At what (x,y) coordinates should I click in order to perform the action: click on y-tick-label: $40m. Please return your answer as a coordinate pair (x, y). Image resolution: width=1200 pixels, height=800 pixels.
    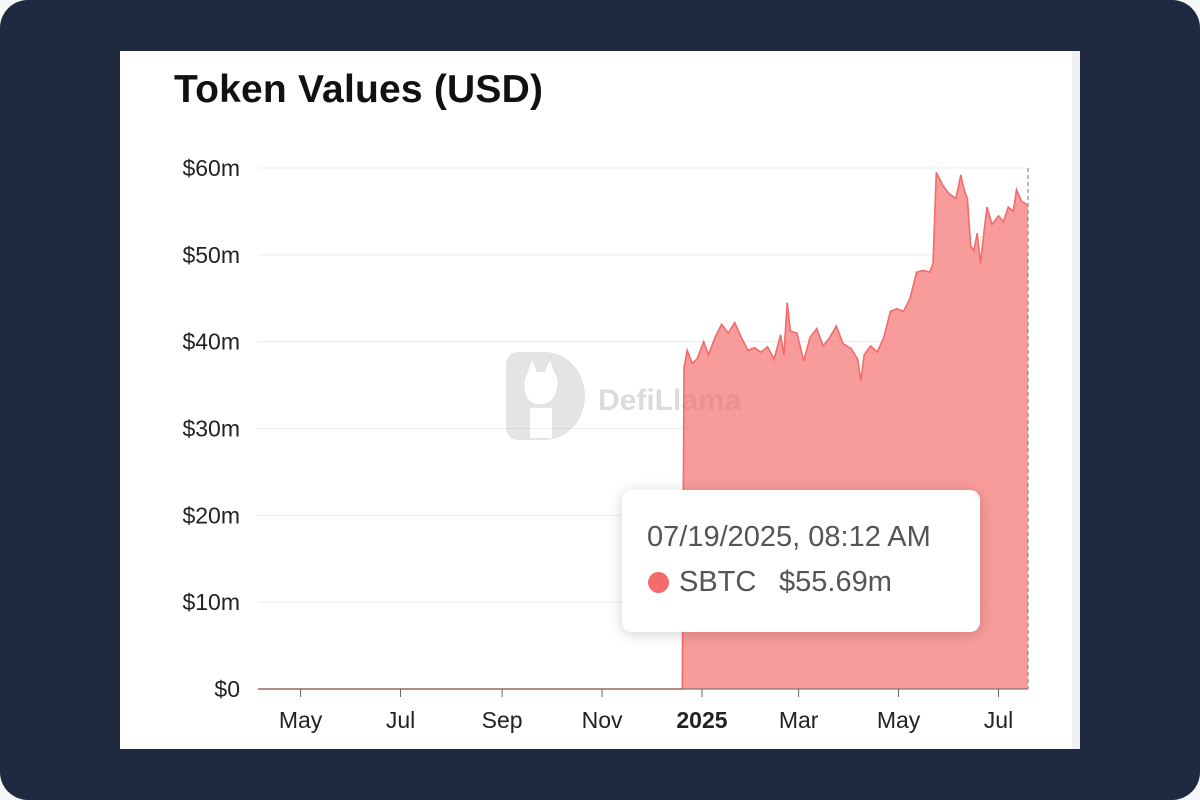
    Looking at the image, I should click on (211, 342).